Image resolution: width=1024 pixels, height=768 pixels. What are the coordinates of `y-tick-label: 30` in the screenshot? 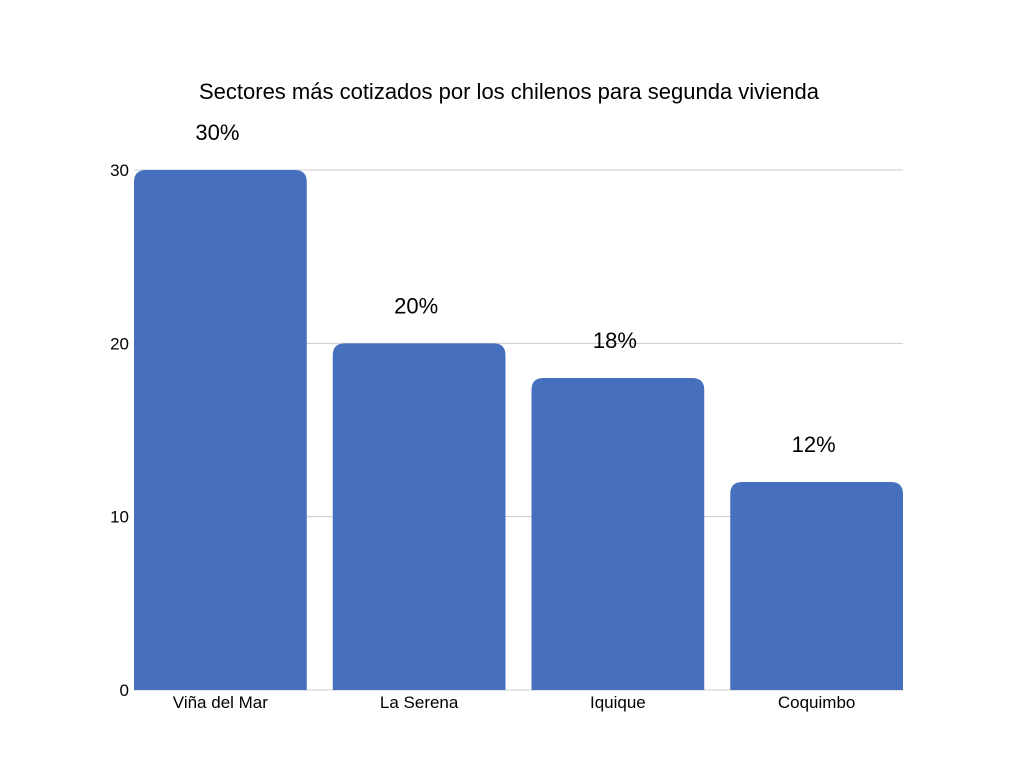 It's located at (119, 170).